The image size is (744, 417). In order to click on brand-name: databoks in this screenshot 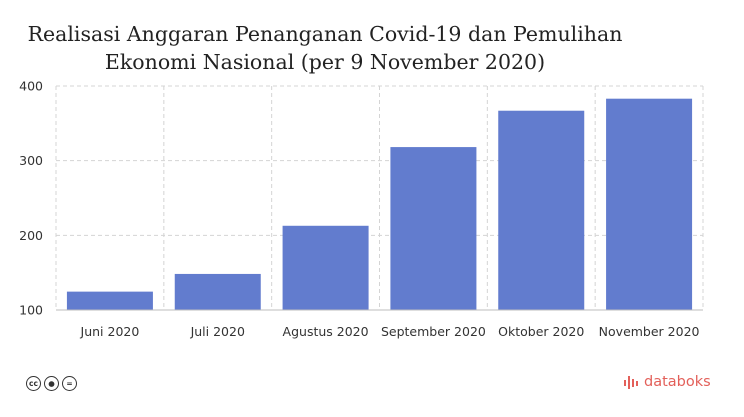, I will do `click(677, 382)`.